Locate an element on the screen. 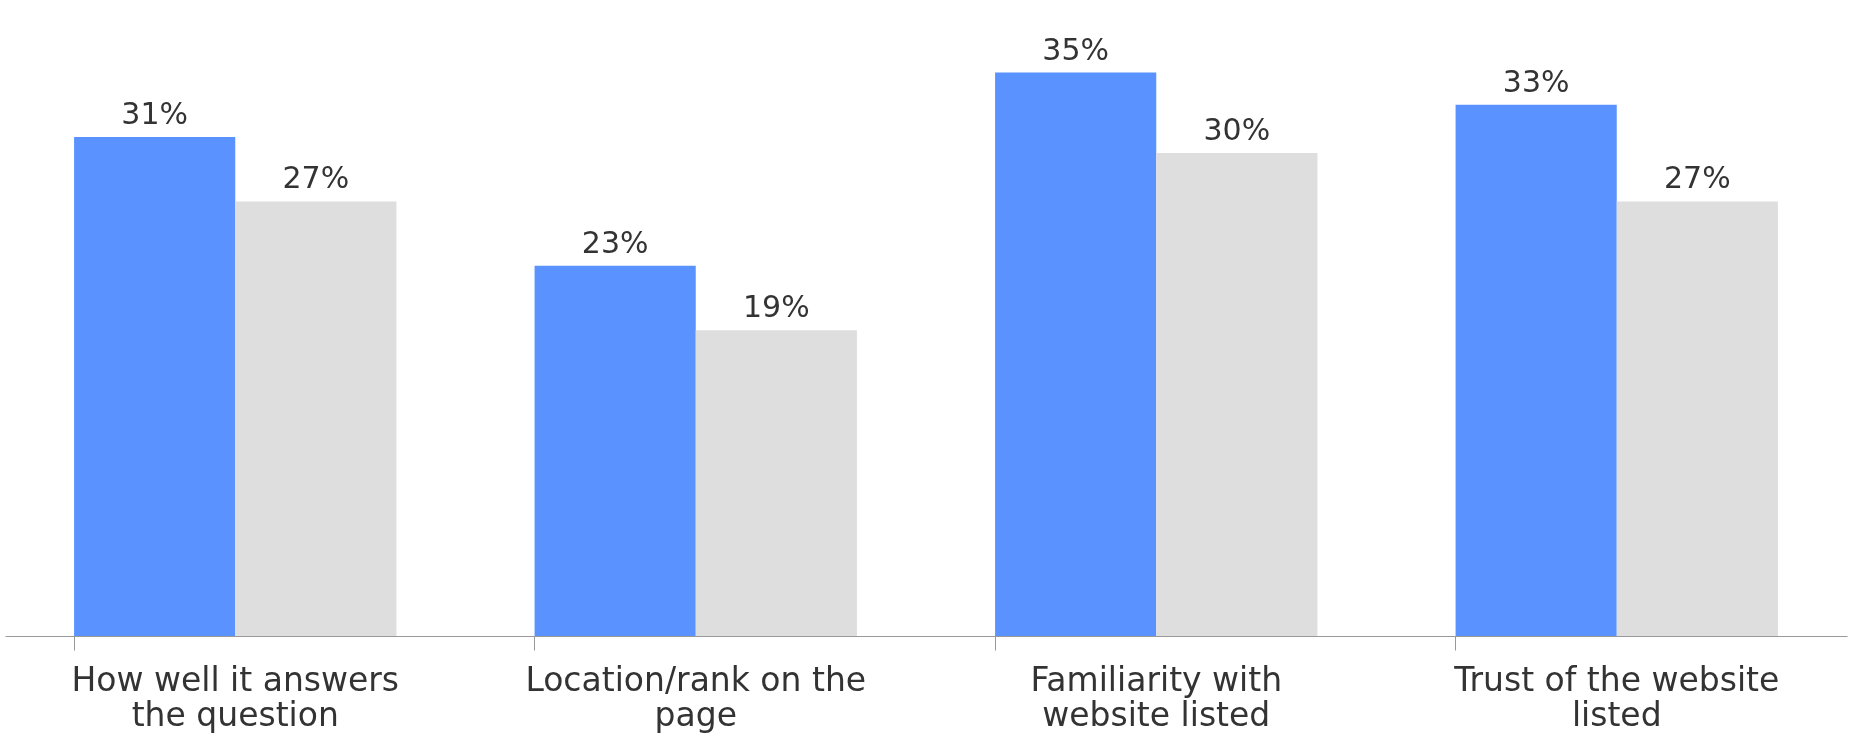 This screenshot has width=1852, height=737. x-tick-label: Location/rank on the page is located at coordinates (696, 696).